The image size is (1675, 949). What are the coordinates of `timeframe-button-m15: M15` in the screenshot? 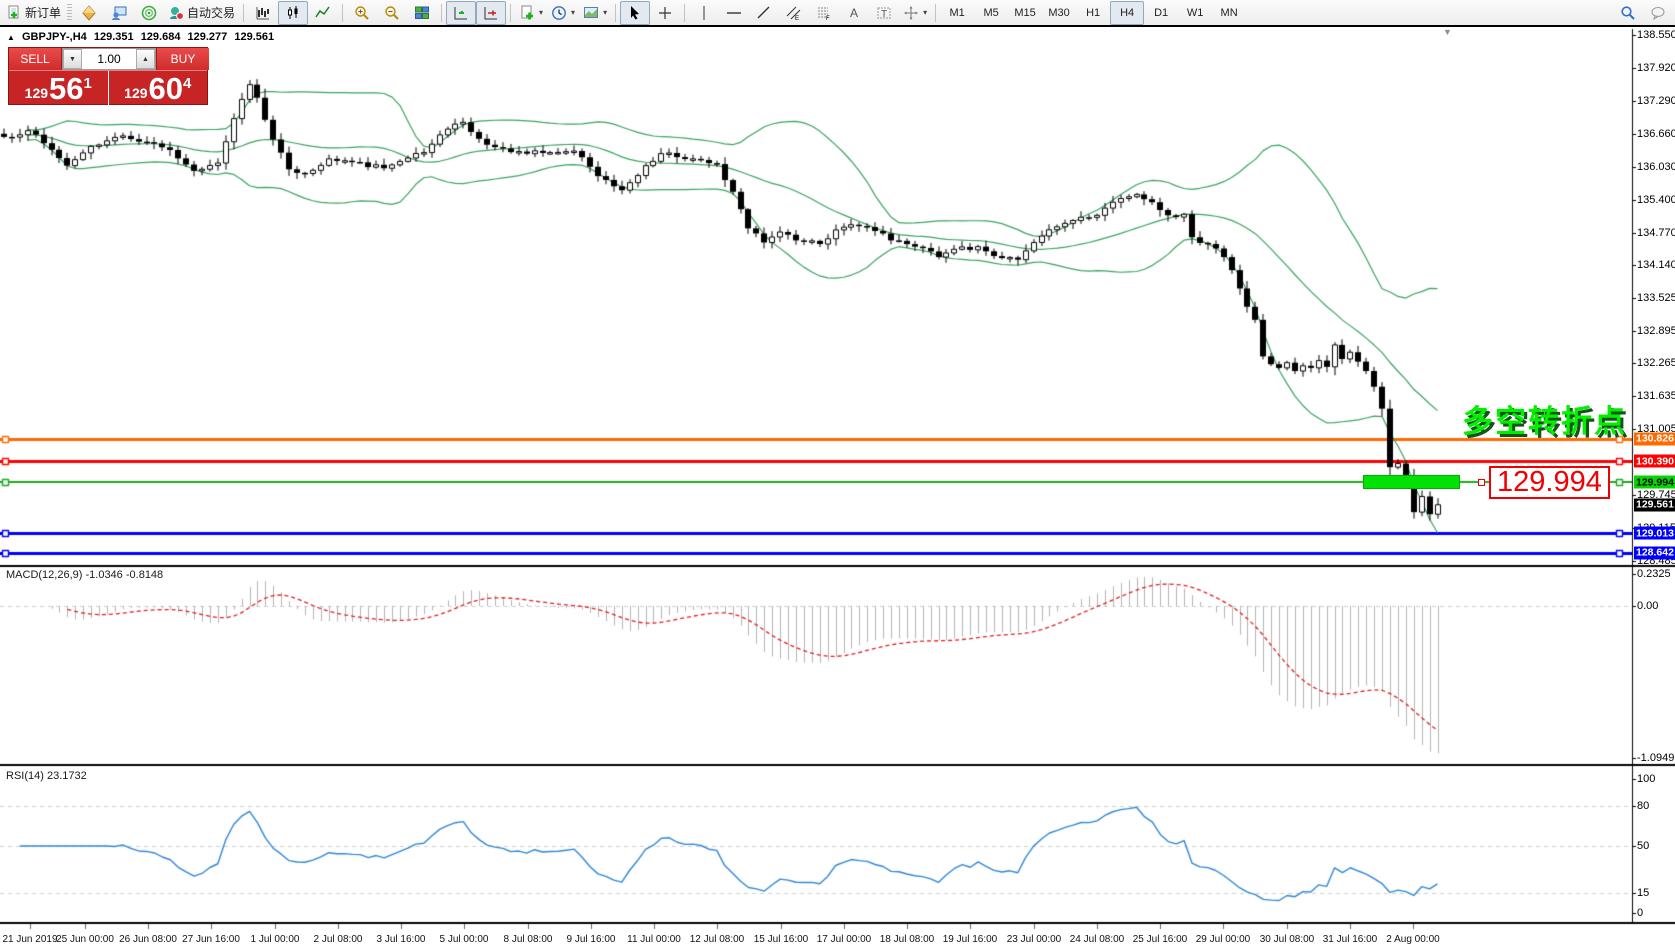 It's located at (1025, 12).